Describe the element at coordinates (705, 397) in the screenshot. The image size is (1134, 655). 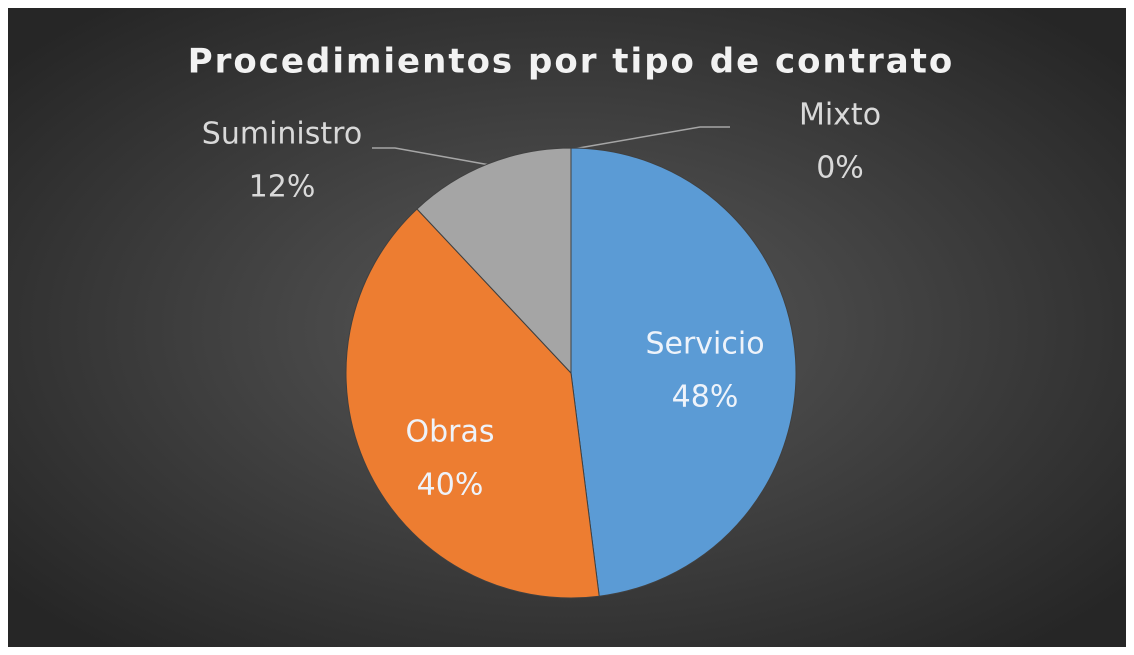
I see `slice-value-label: 48%` at that location.